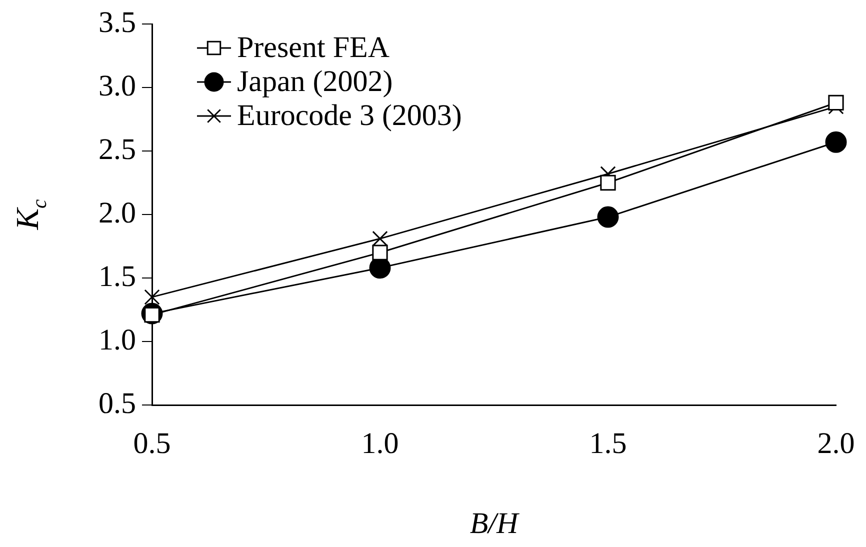  What do you see at coordinates (315, 81) in the screenshot?
I see `legend-label: Japan (2002)` at bounding box center [315, 81].